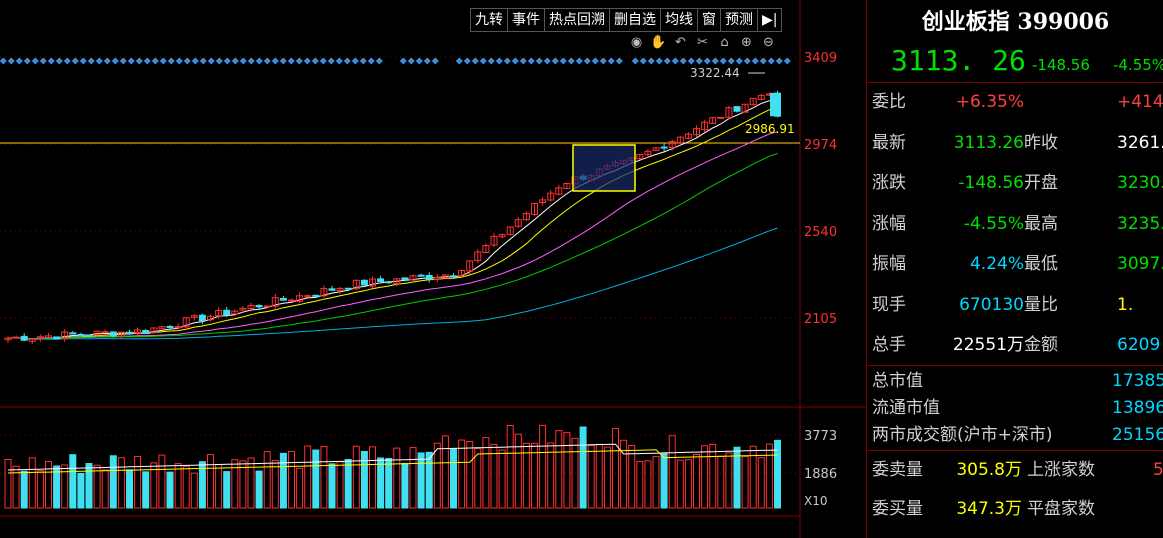 Image resolution: width=1163 pixels, height=538 pixels. I want to click on volume-axis-label: 1886, so click(820, 474).